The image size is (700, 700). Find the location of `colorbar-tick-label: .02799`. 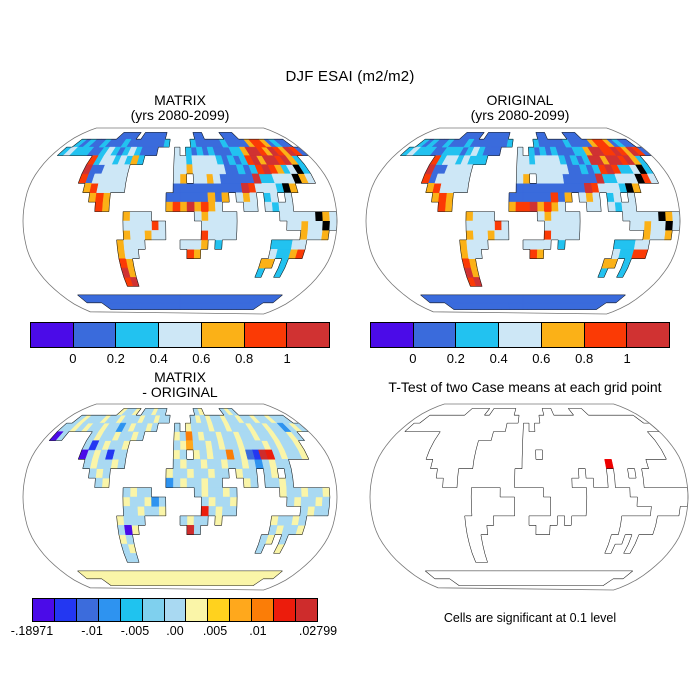

colorbar-tick-label: .02799 is located at coordinates (318, 631).